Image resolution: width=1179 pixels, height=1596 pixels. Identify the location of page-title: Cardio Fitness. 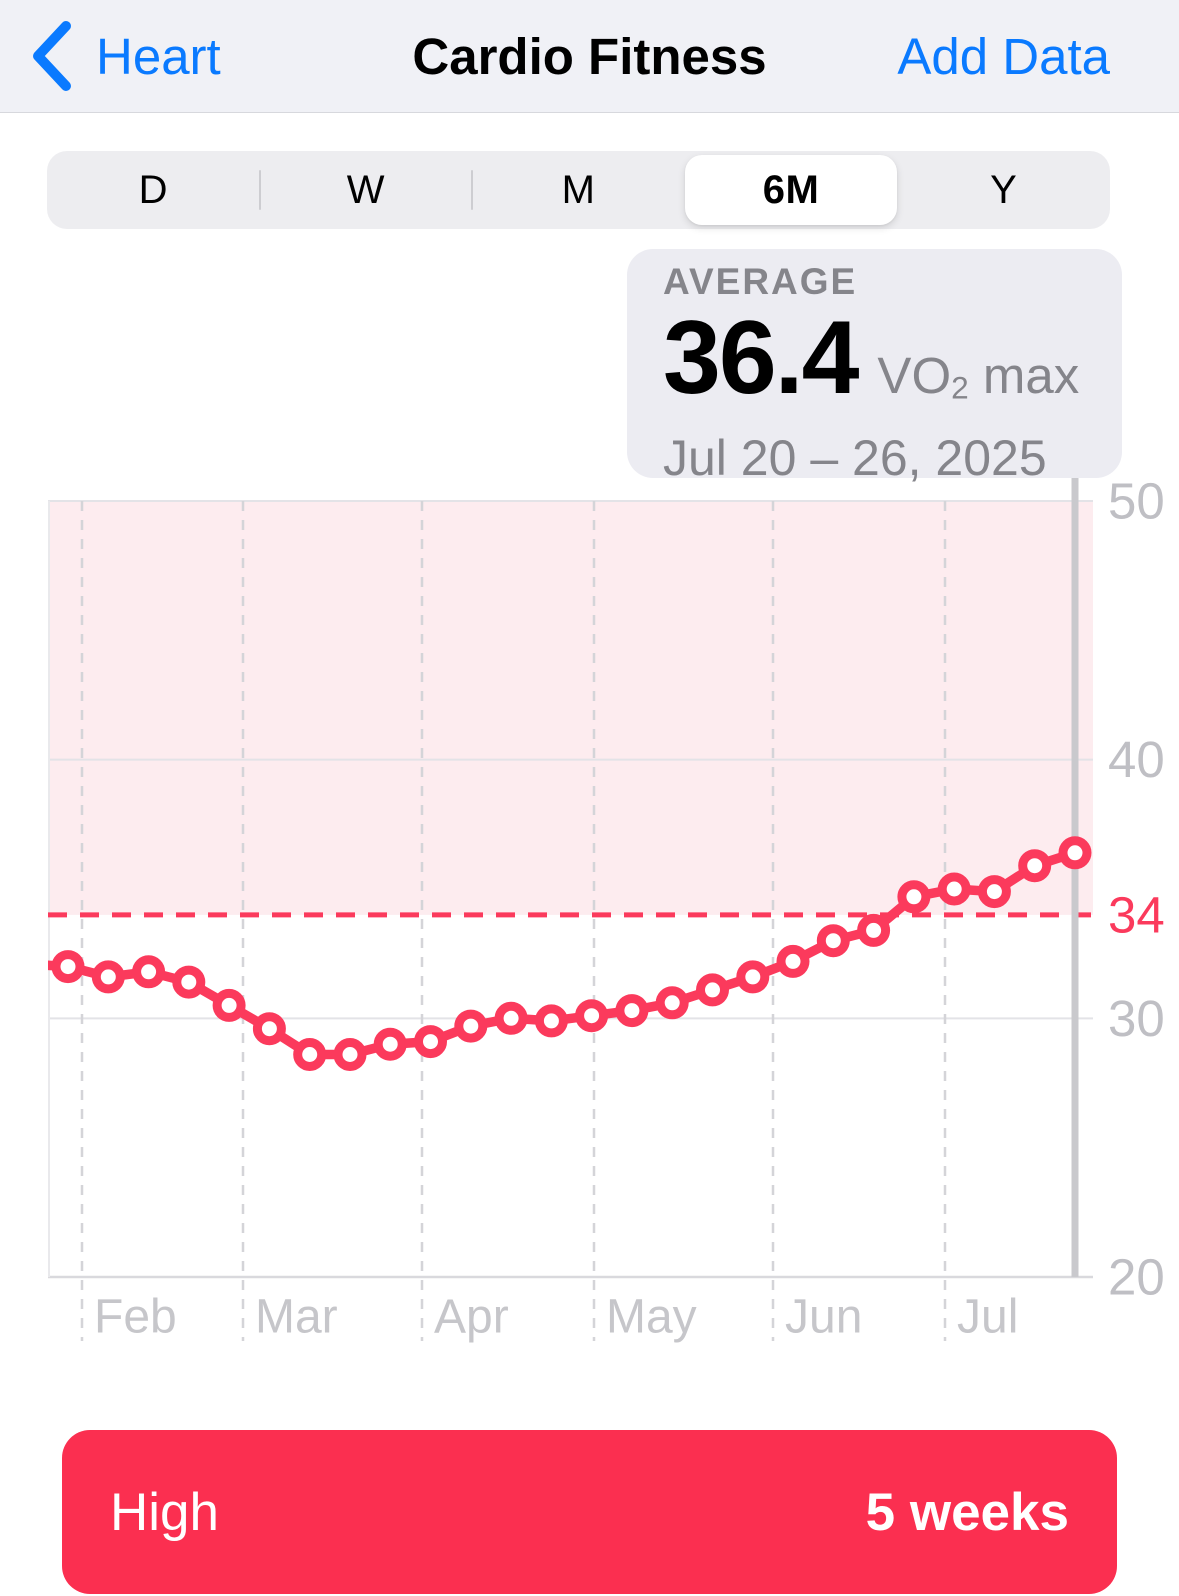
(589, 56).